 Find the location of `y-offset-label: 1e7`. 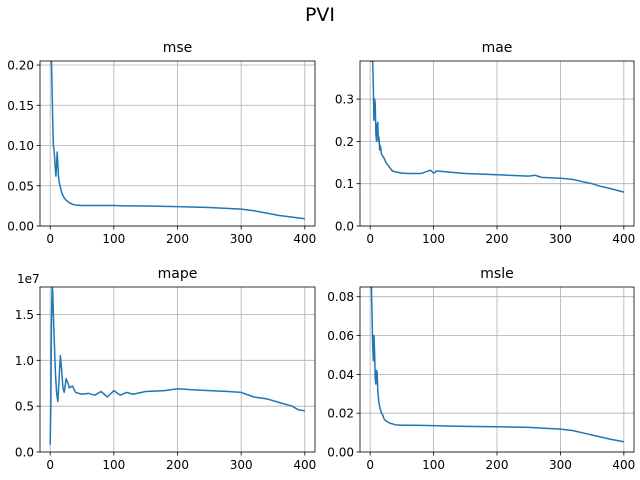

y-offset-label: 1e7 is located at coordinates (28, 279).